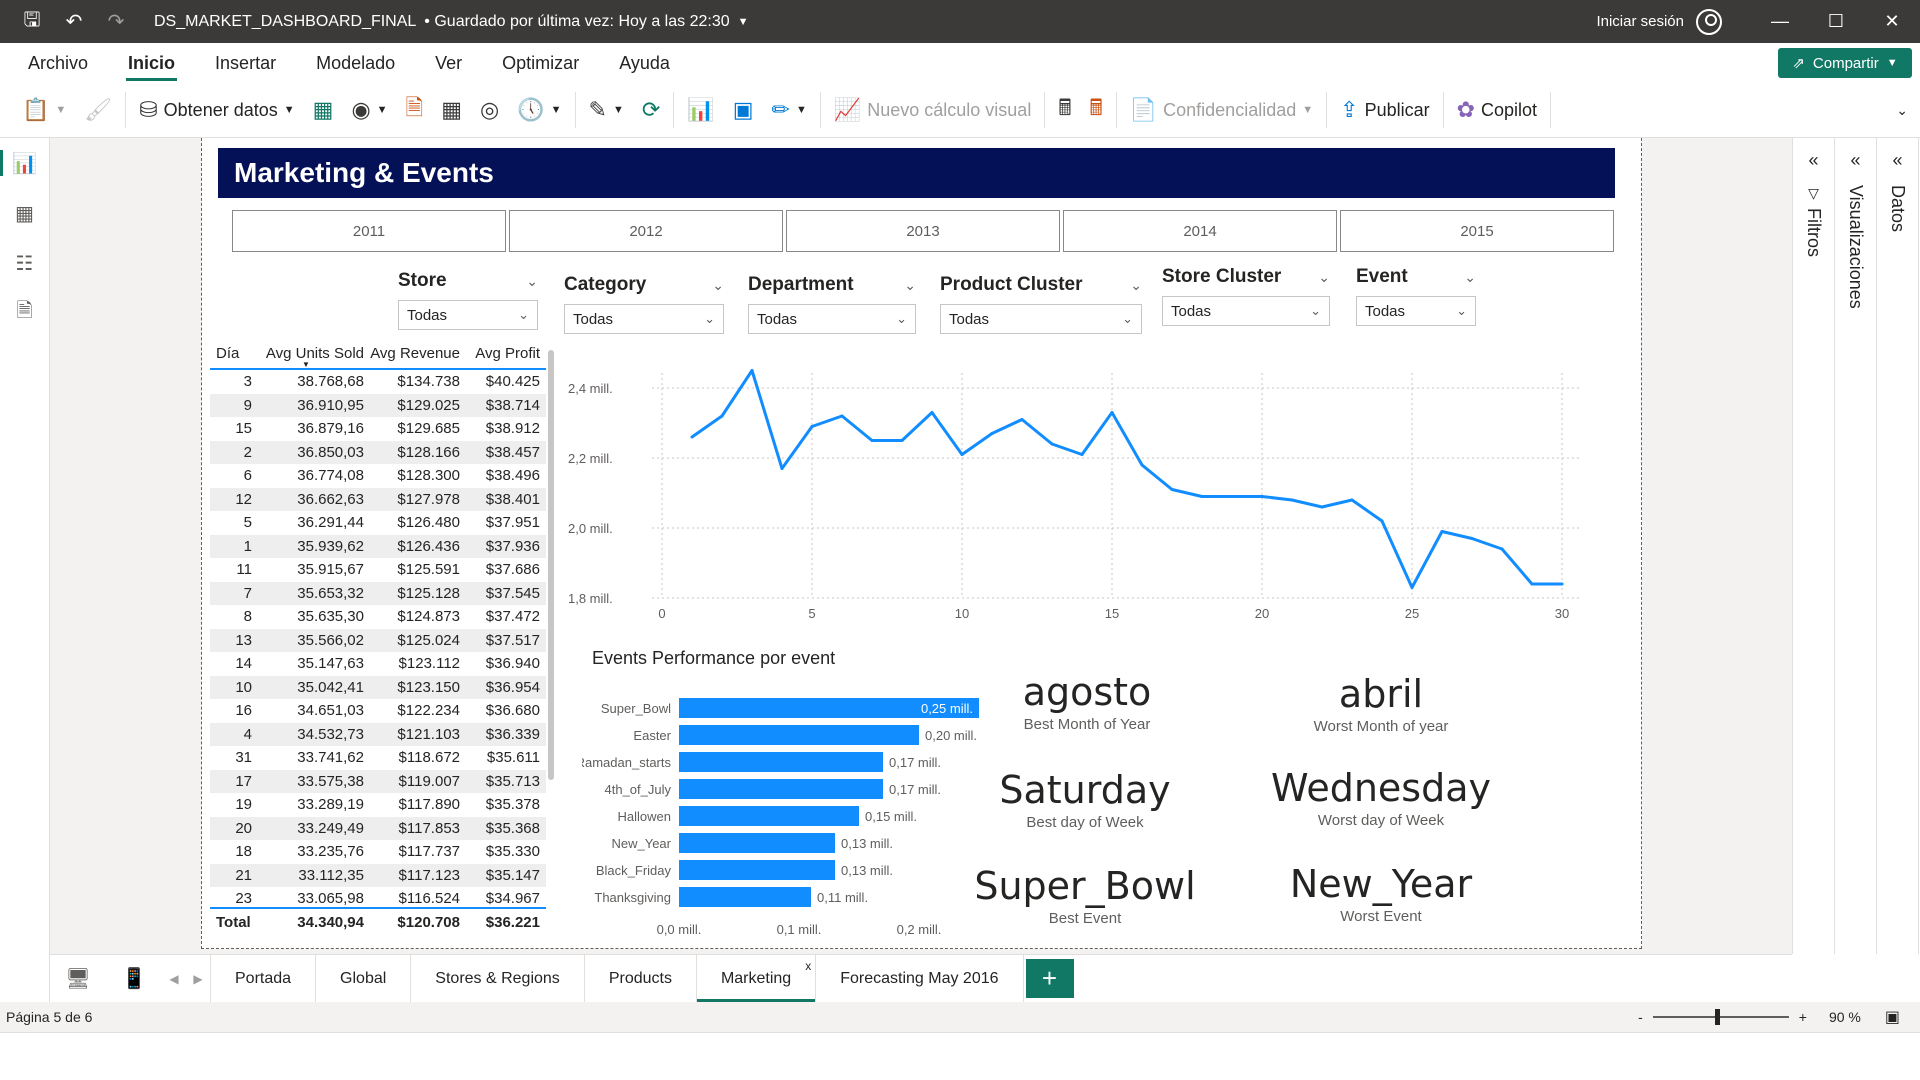 The height and width of the screenshot is (1080, 1920). What do you see at coordinates (216, 110) in the screenshot?
I see `get-data-button: ⛁ Obtener datos ▼` at bounding box center [216, 110].